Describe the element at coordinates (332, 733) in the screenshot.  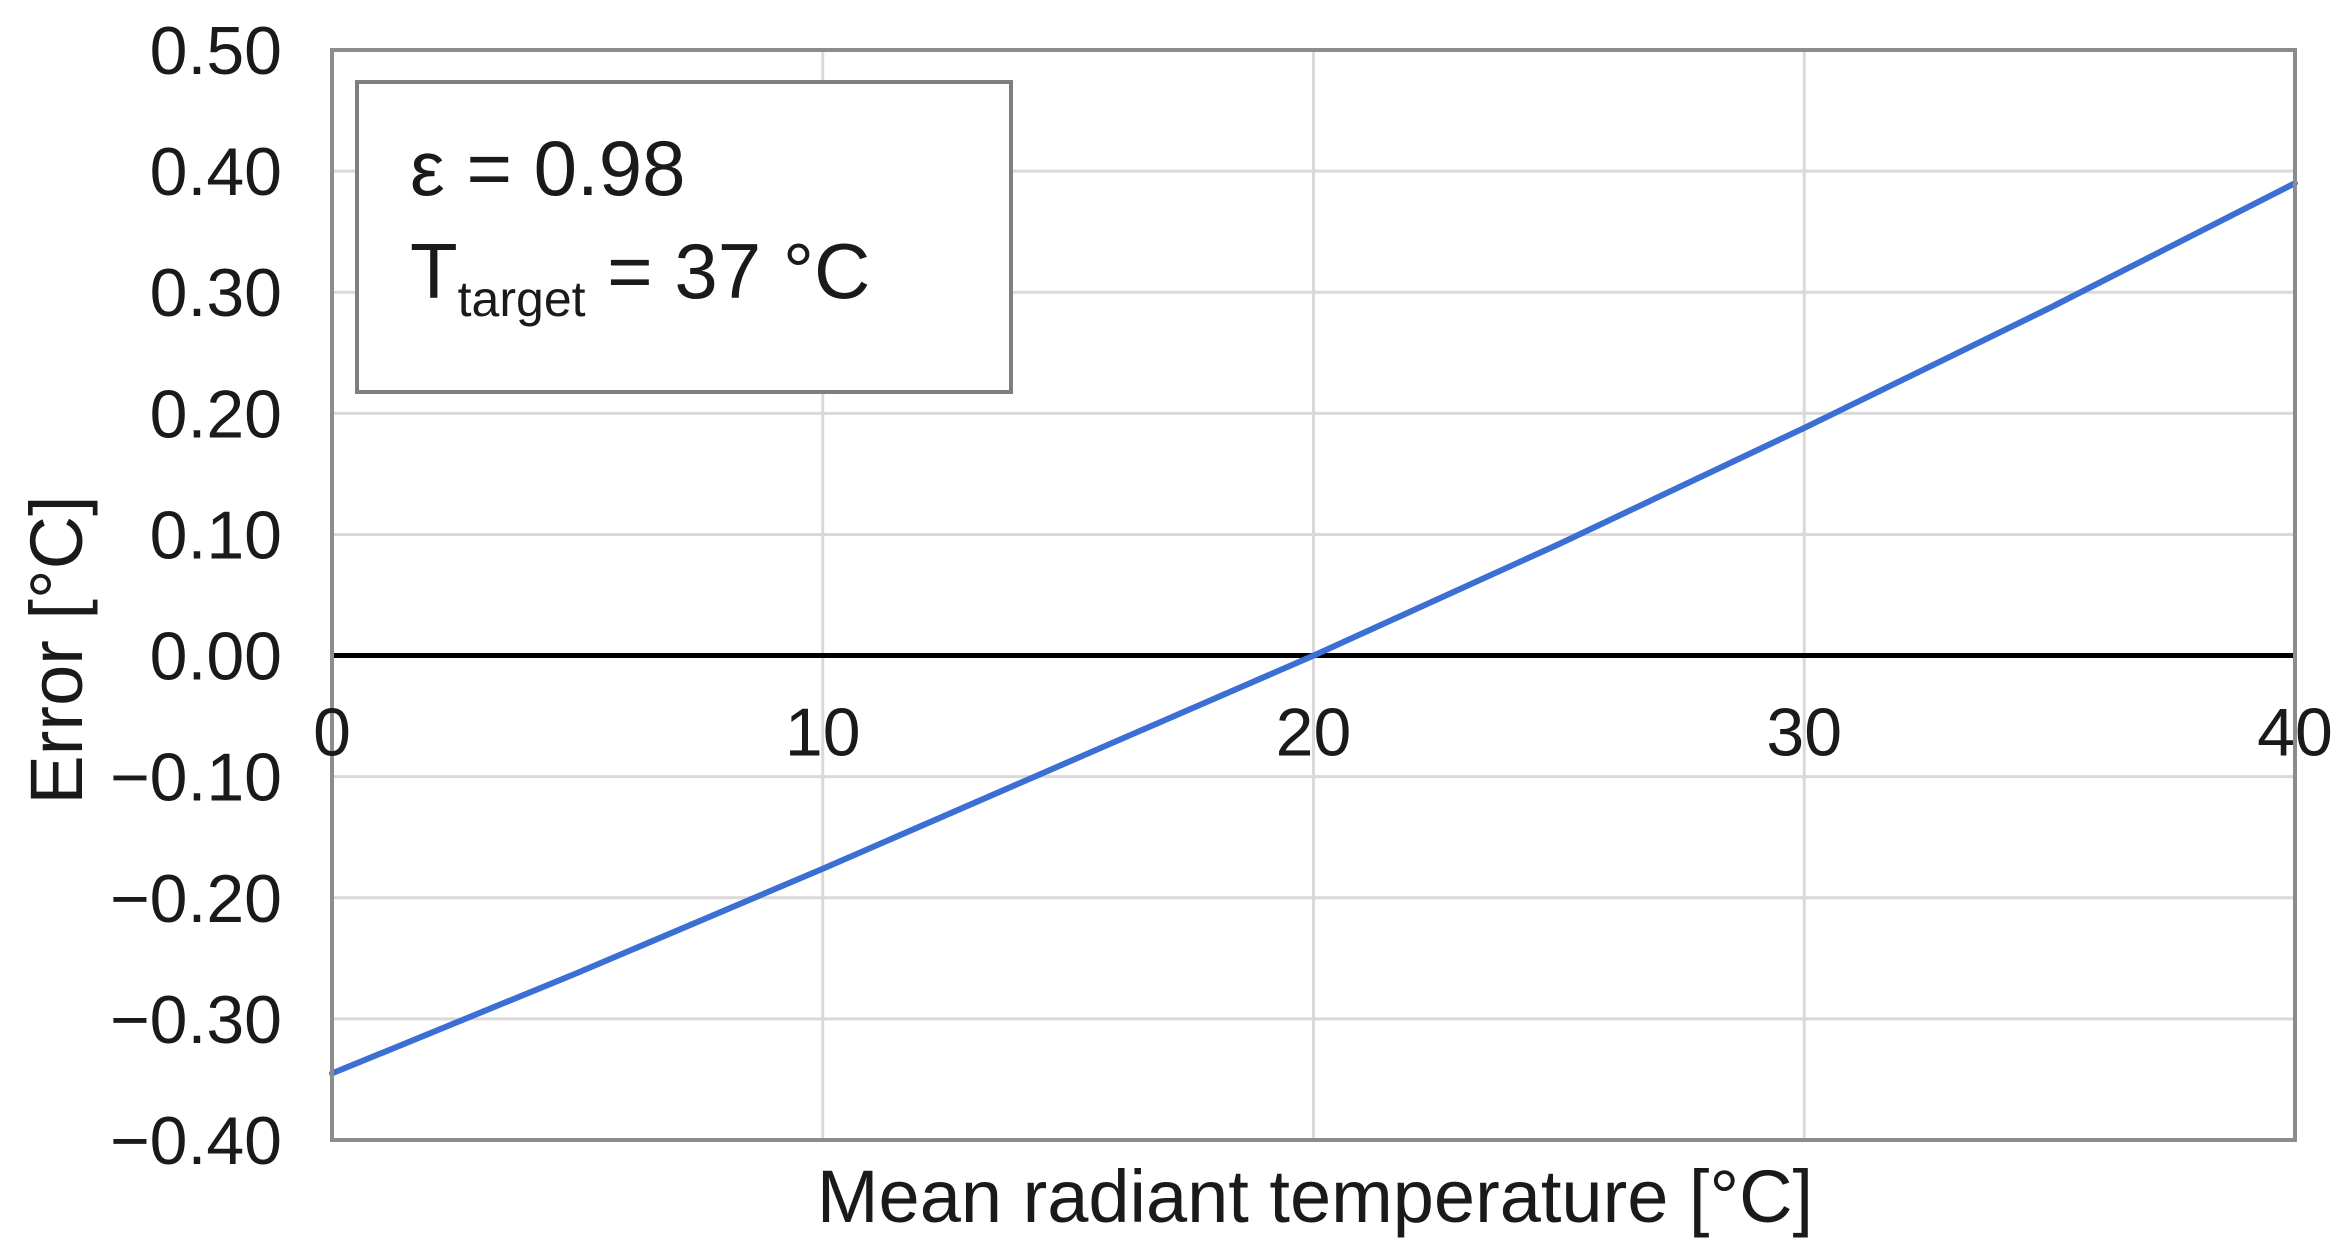
I see `x-tick-label-0: 0` at that location.